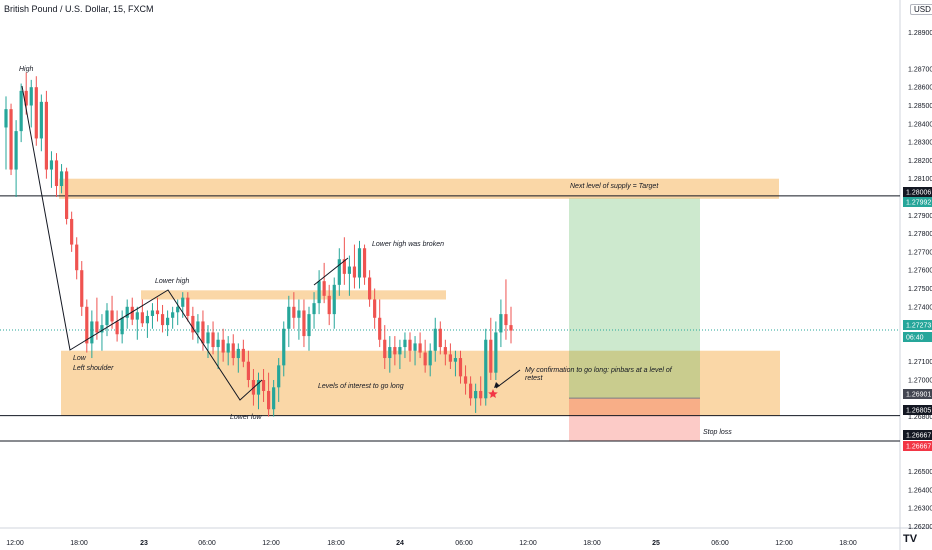  I want to click on price-tick-label: 1.27900, so click(920, 216).